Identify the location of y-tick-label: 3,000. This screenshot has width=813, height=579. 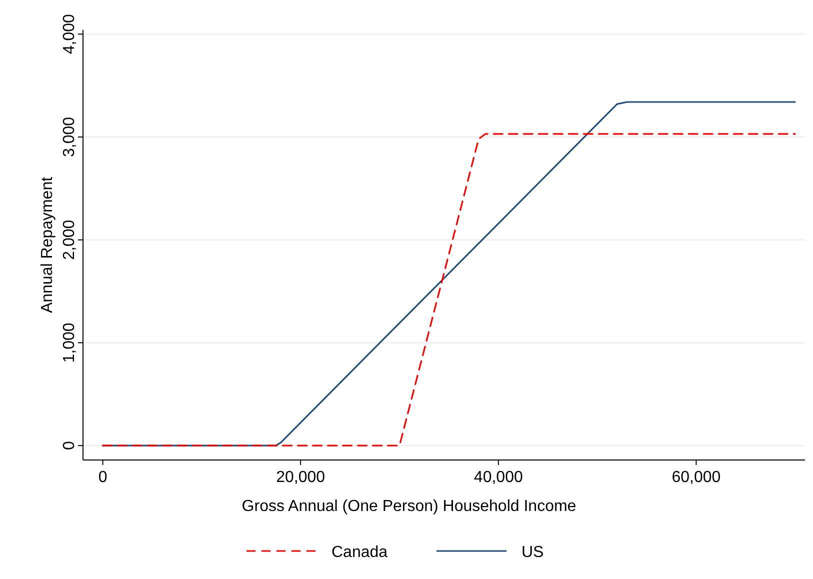
(69, 137).